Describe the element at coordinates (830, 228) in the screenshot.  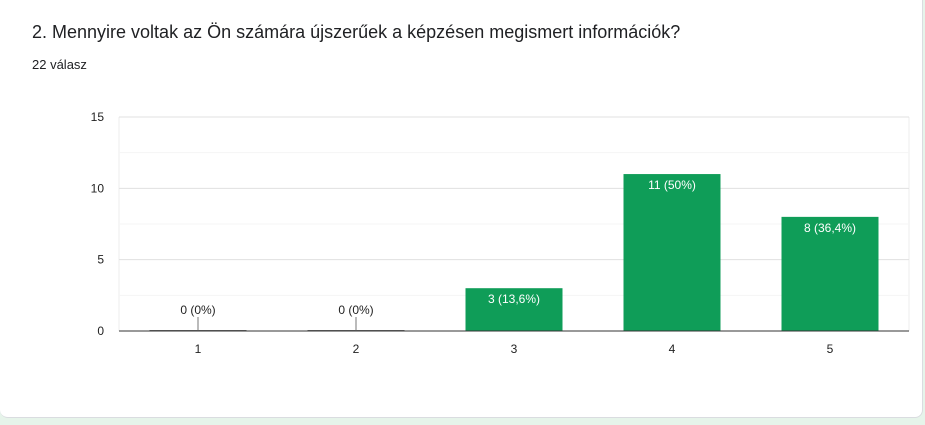
I see `data-label: 8 (36,4%)` at that location.